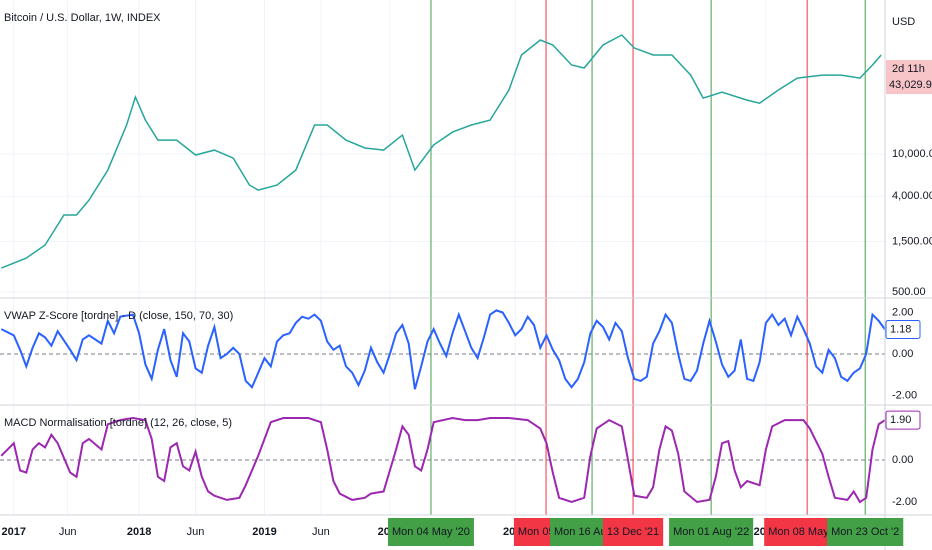 The height and width of the screenshot is (550, 932). Describe the element at coordinates (443, 349) in the screenshot. I see `series-line` at that location.